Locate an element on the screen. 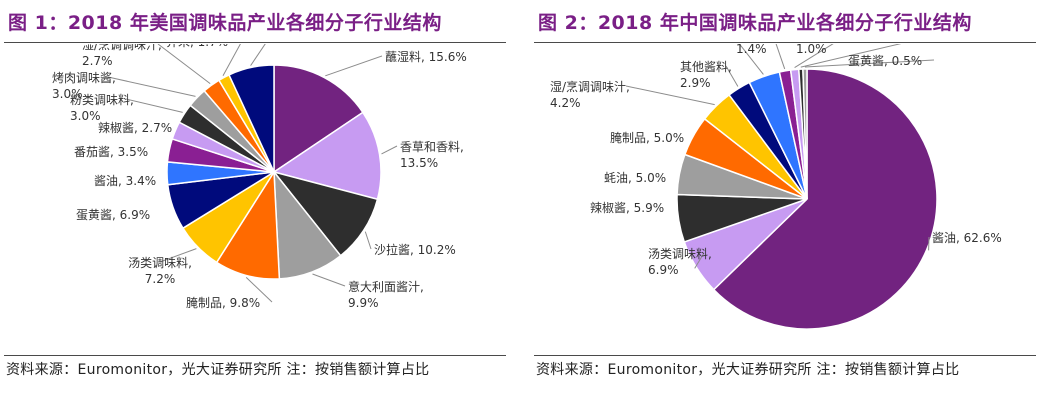 The width and height of the screenshot is (1042, 413). slice-label-us-6: 蛋黄酱, 6.9% is located at coordinates (113, 214).